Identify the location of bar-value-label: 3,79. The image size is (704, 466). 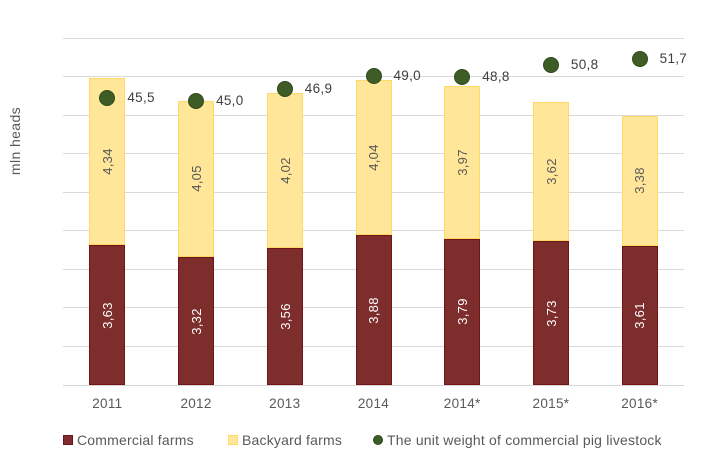
(462, 312).